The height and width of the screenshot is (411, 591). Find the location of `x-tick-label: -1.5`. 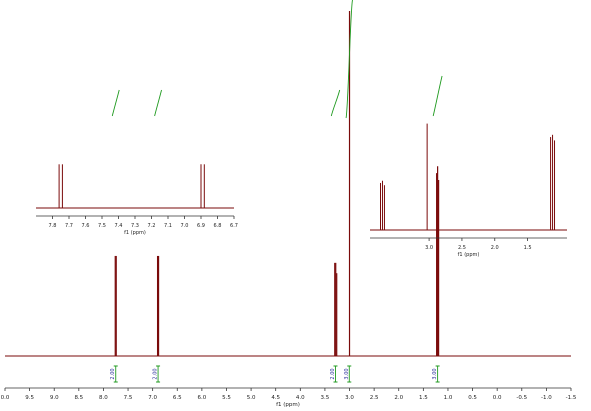

x-tick-label: -1.5 is located at coordinates (571, 398).